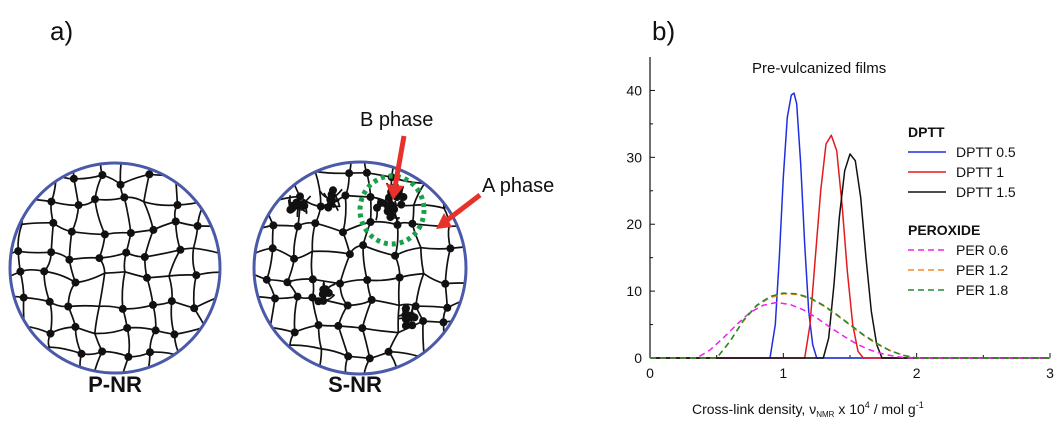 This screenshot has width=1057, height=421. Describe the element at coordinates (944, 230) in the screenshot. I see `legend-title-peroxide: PEROXIDE` at that location.